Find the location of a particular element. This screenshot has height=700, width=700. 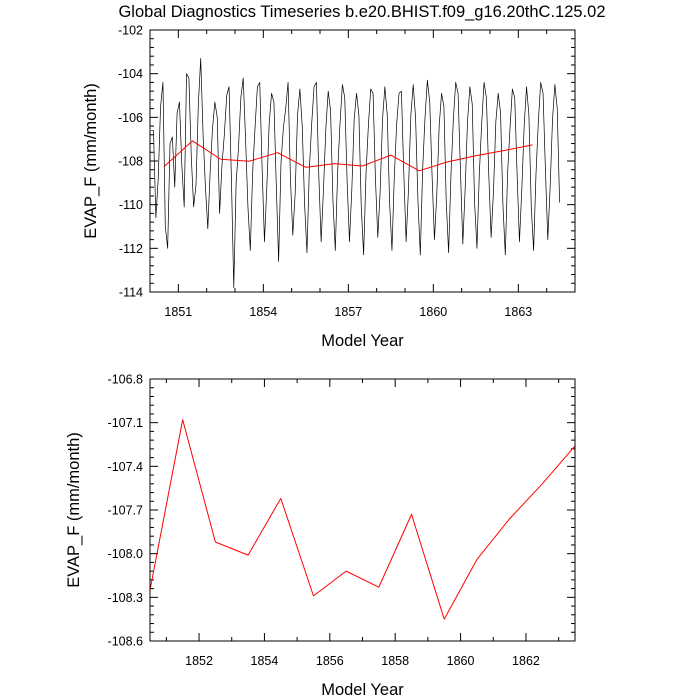

x-tick-label: 1863 is located at coordinates (518, 312).